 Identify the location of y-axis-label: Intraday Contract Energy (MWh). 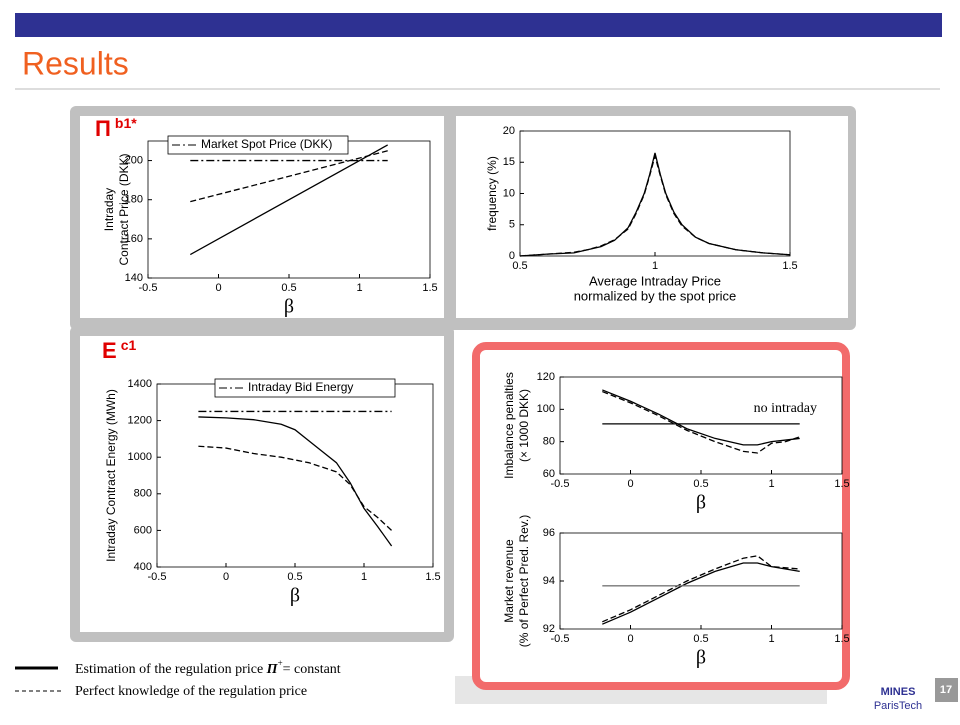
(111, 475).